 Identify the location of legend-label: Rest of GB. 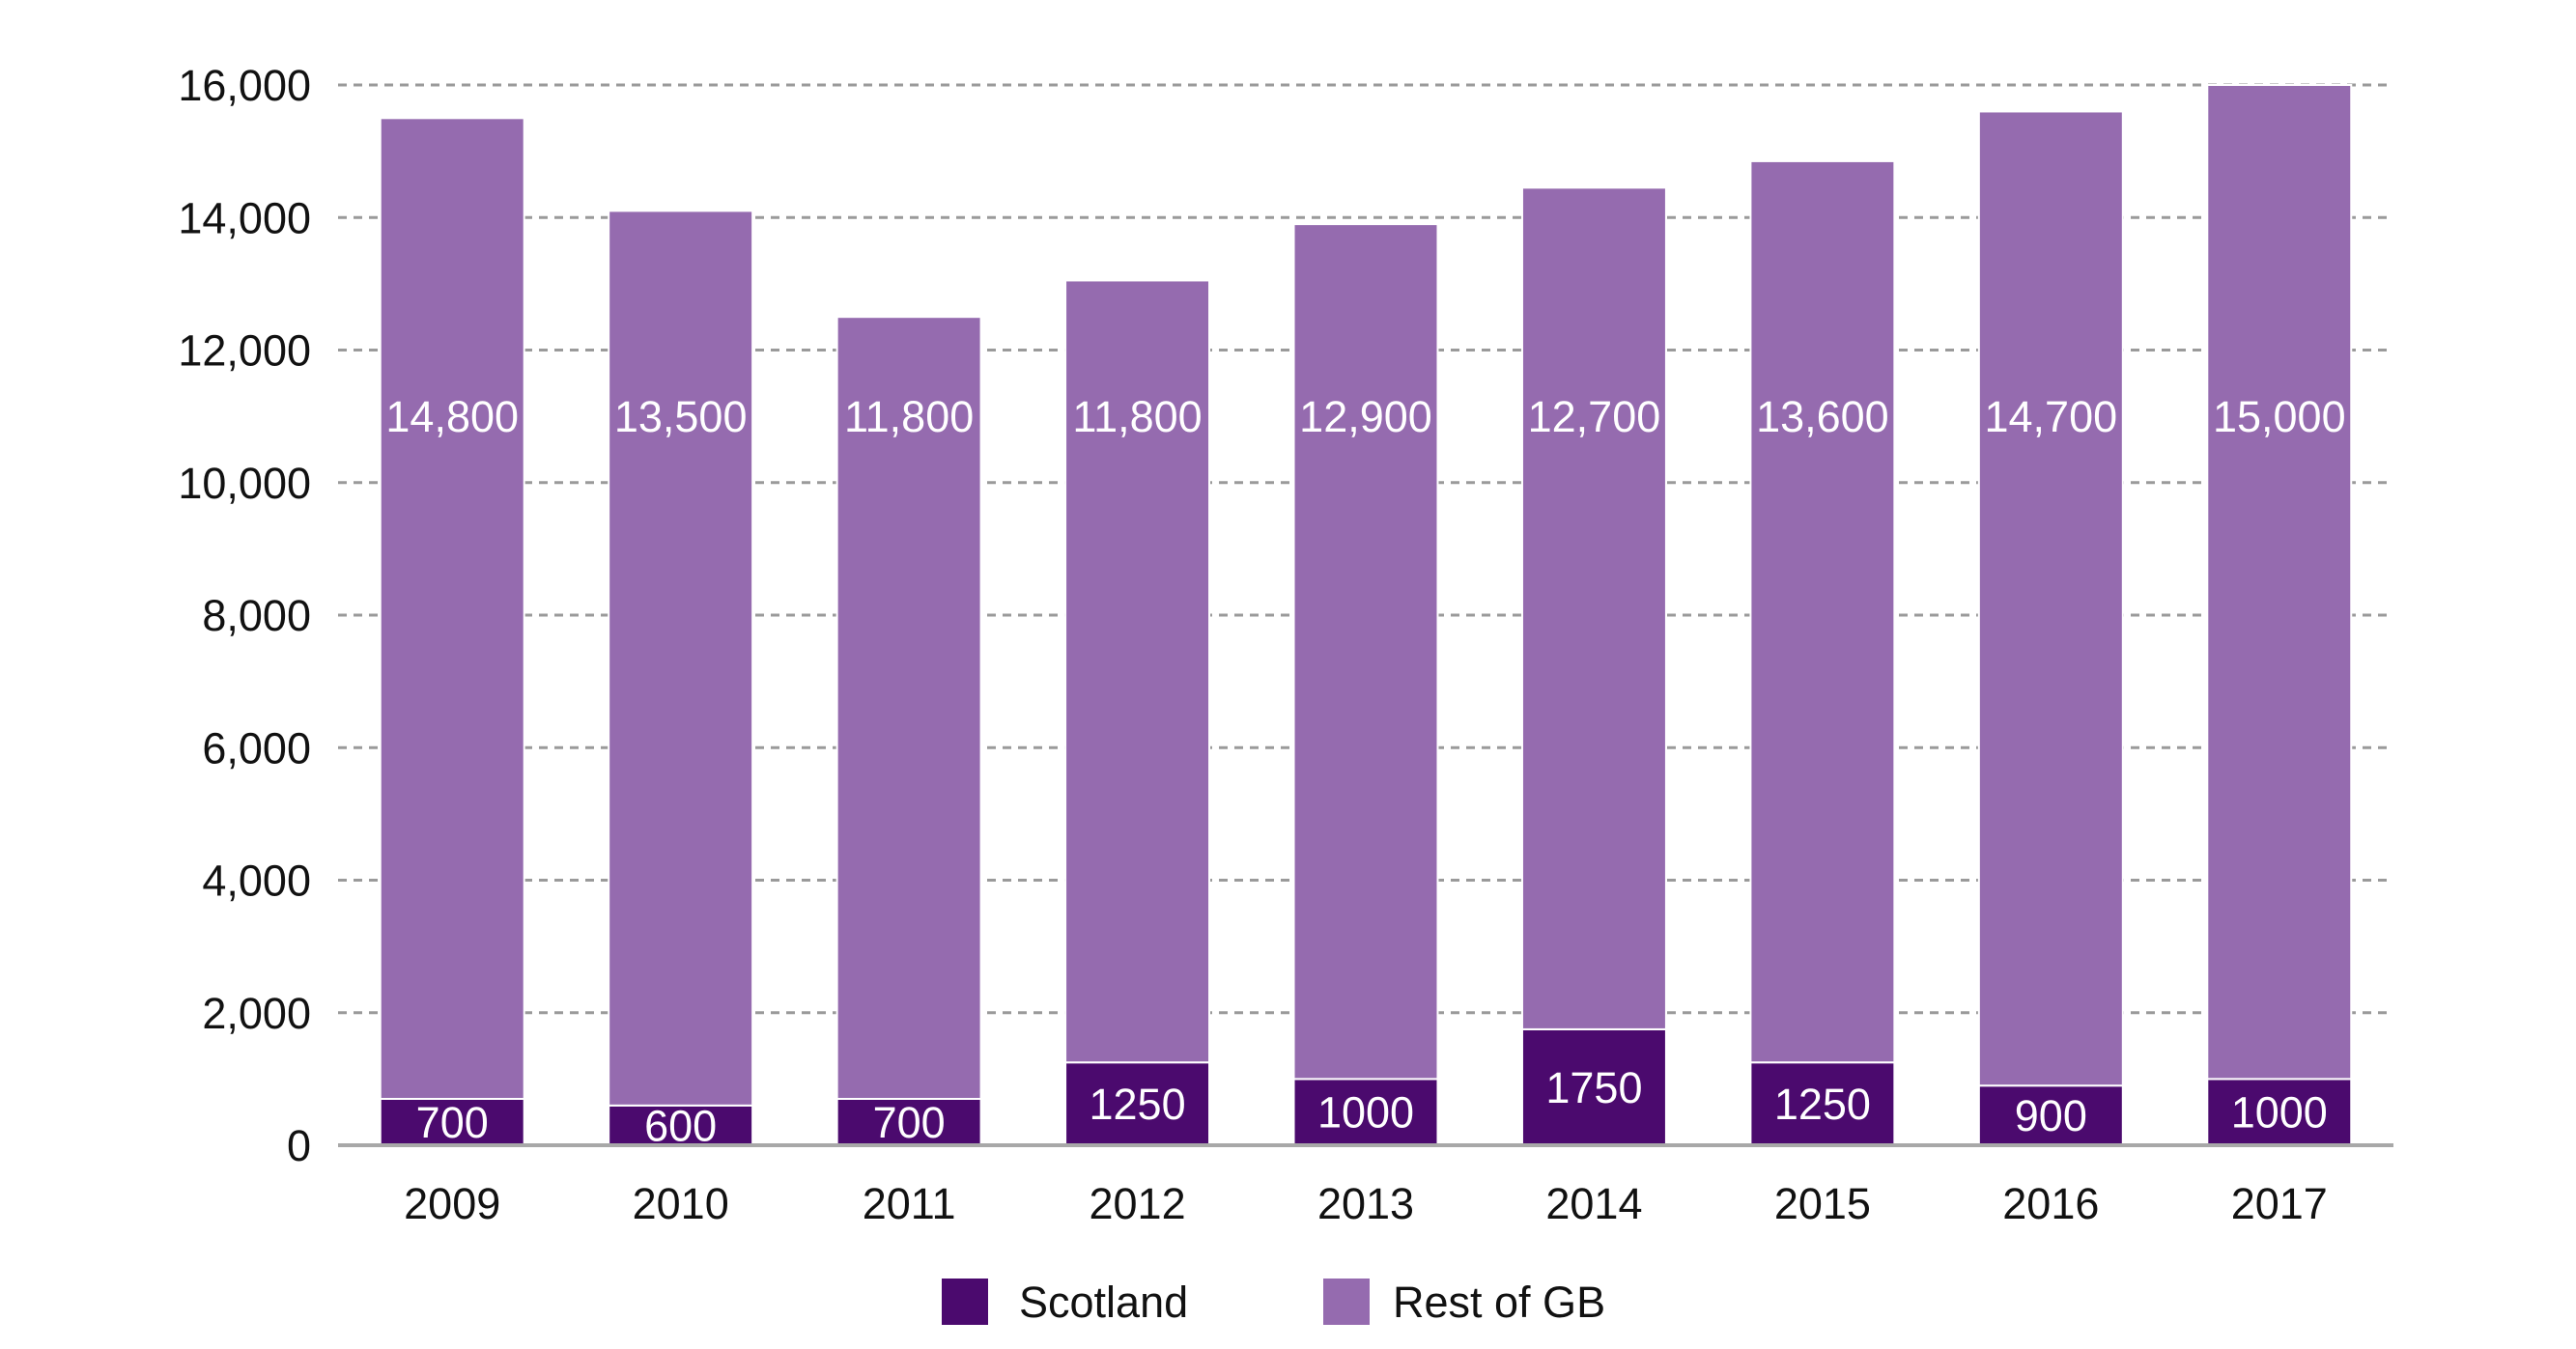
(1499, 1302).